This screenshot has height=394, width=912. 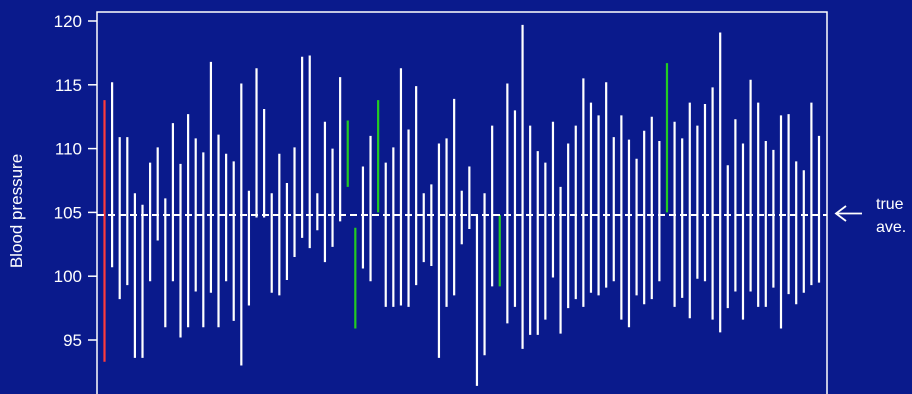 I want to click on true-average-annotation: true ave., so click(x=870, y=216).